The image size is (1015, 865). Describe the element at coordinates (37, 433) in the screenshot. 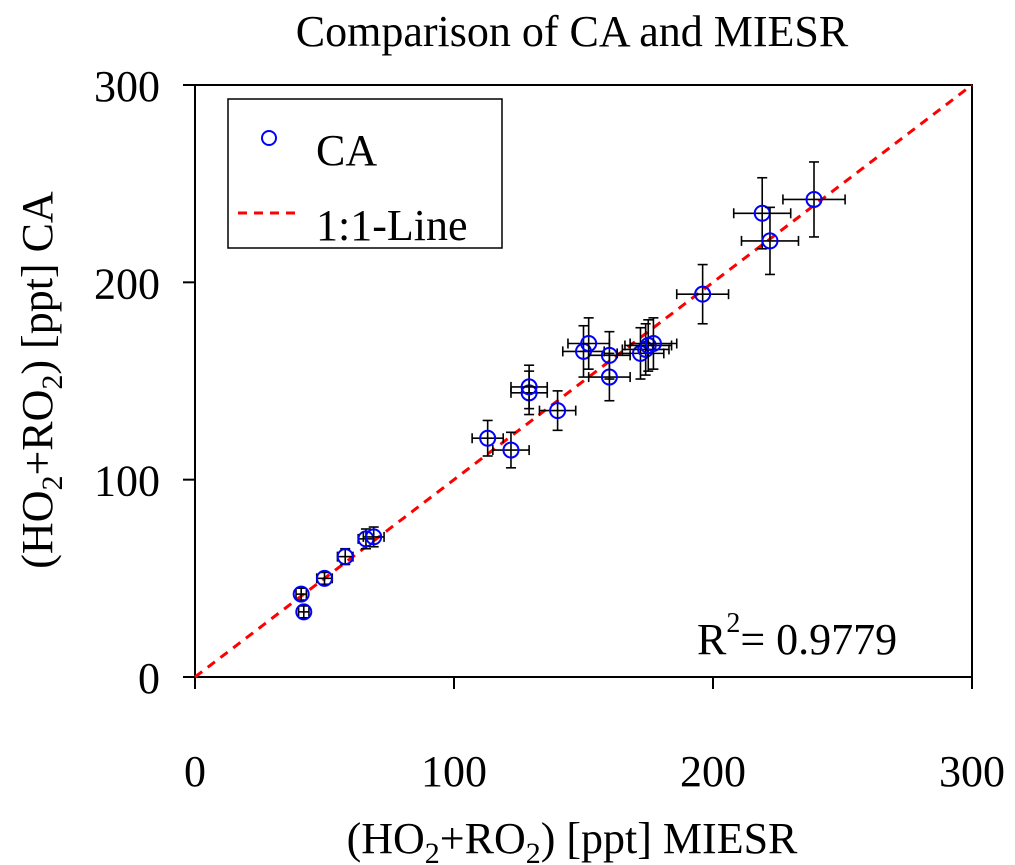

I see `y-label-mid: +RO` at that location.